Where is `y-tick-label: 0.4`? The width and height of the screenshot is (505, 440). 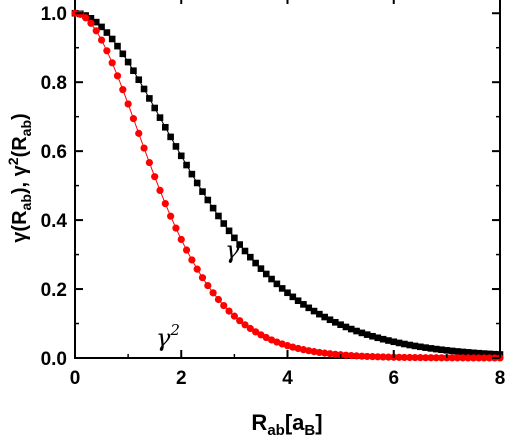 y-tick-label: 0.4 is located at coordinates (54, 221).